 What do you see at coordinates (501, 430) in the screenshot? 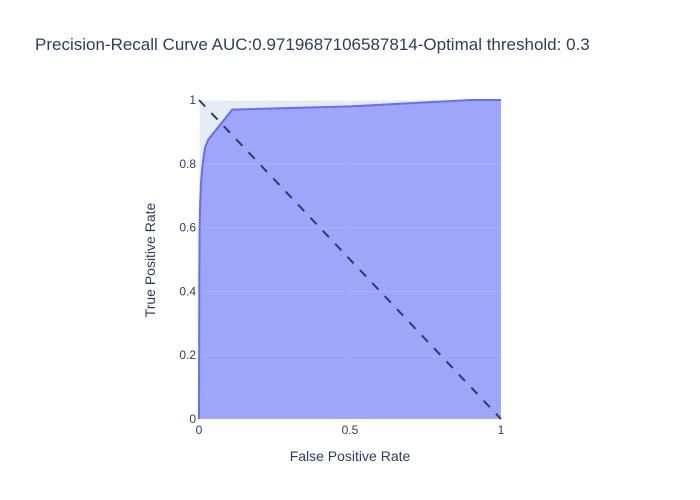
I see `x-tick-label: 1` at bounding box center [501, 430].